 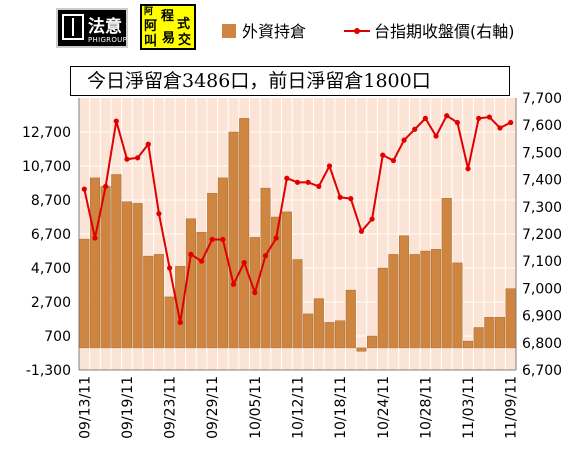 I want to click on right-axis-tick-label: 7,300, so click(x=542, y=208).